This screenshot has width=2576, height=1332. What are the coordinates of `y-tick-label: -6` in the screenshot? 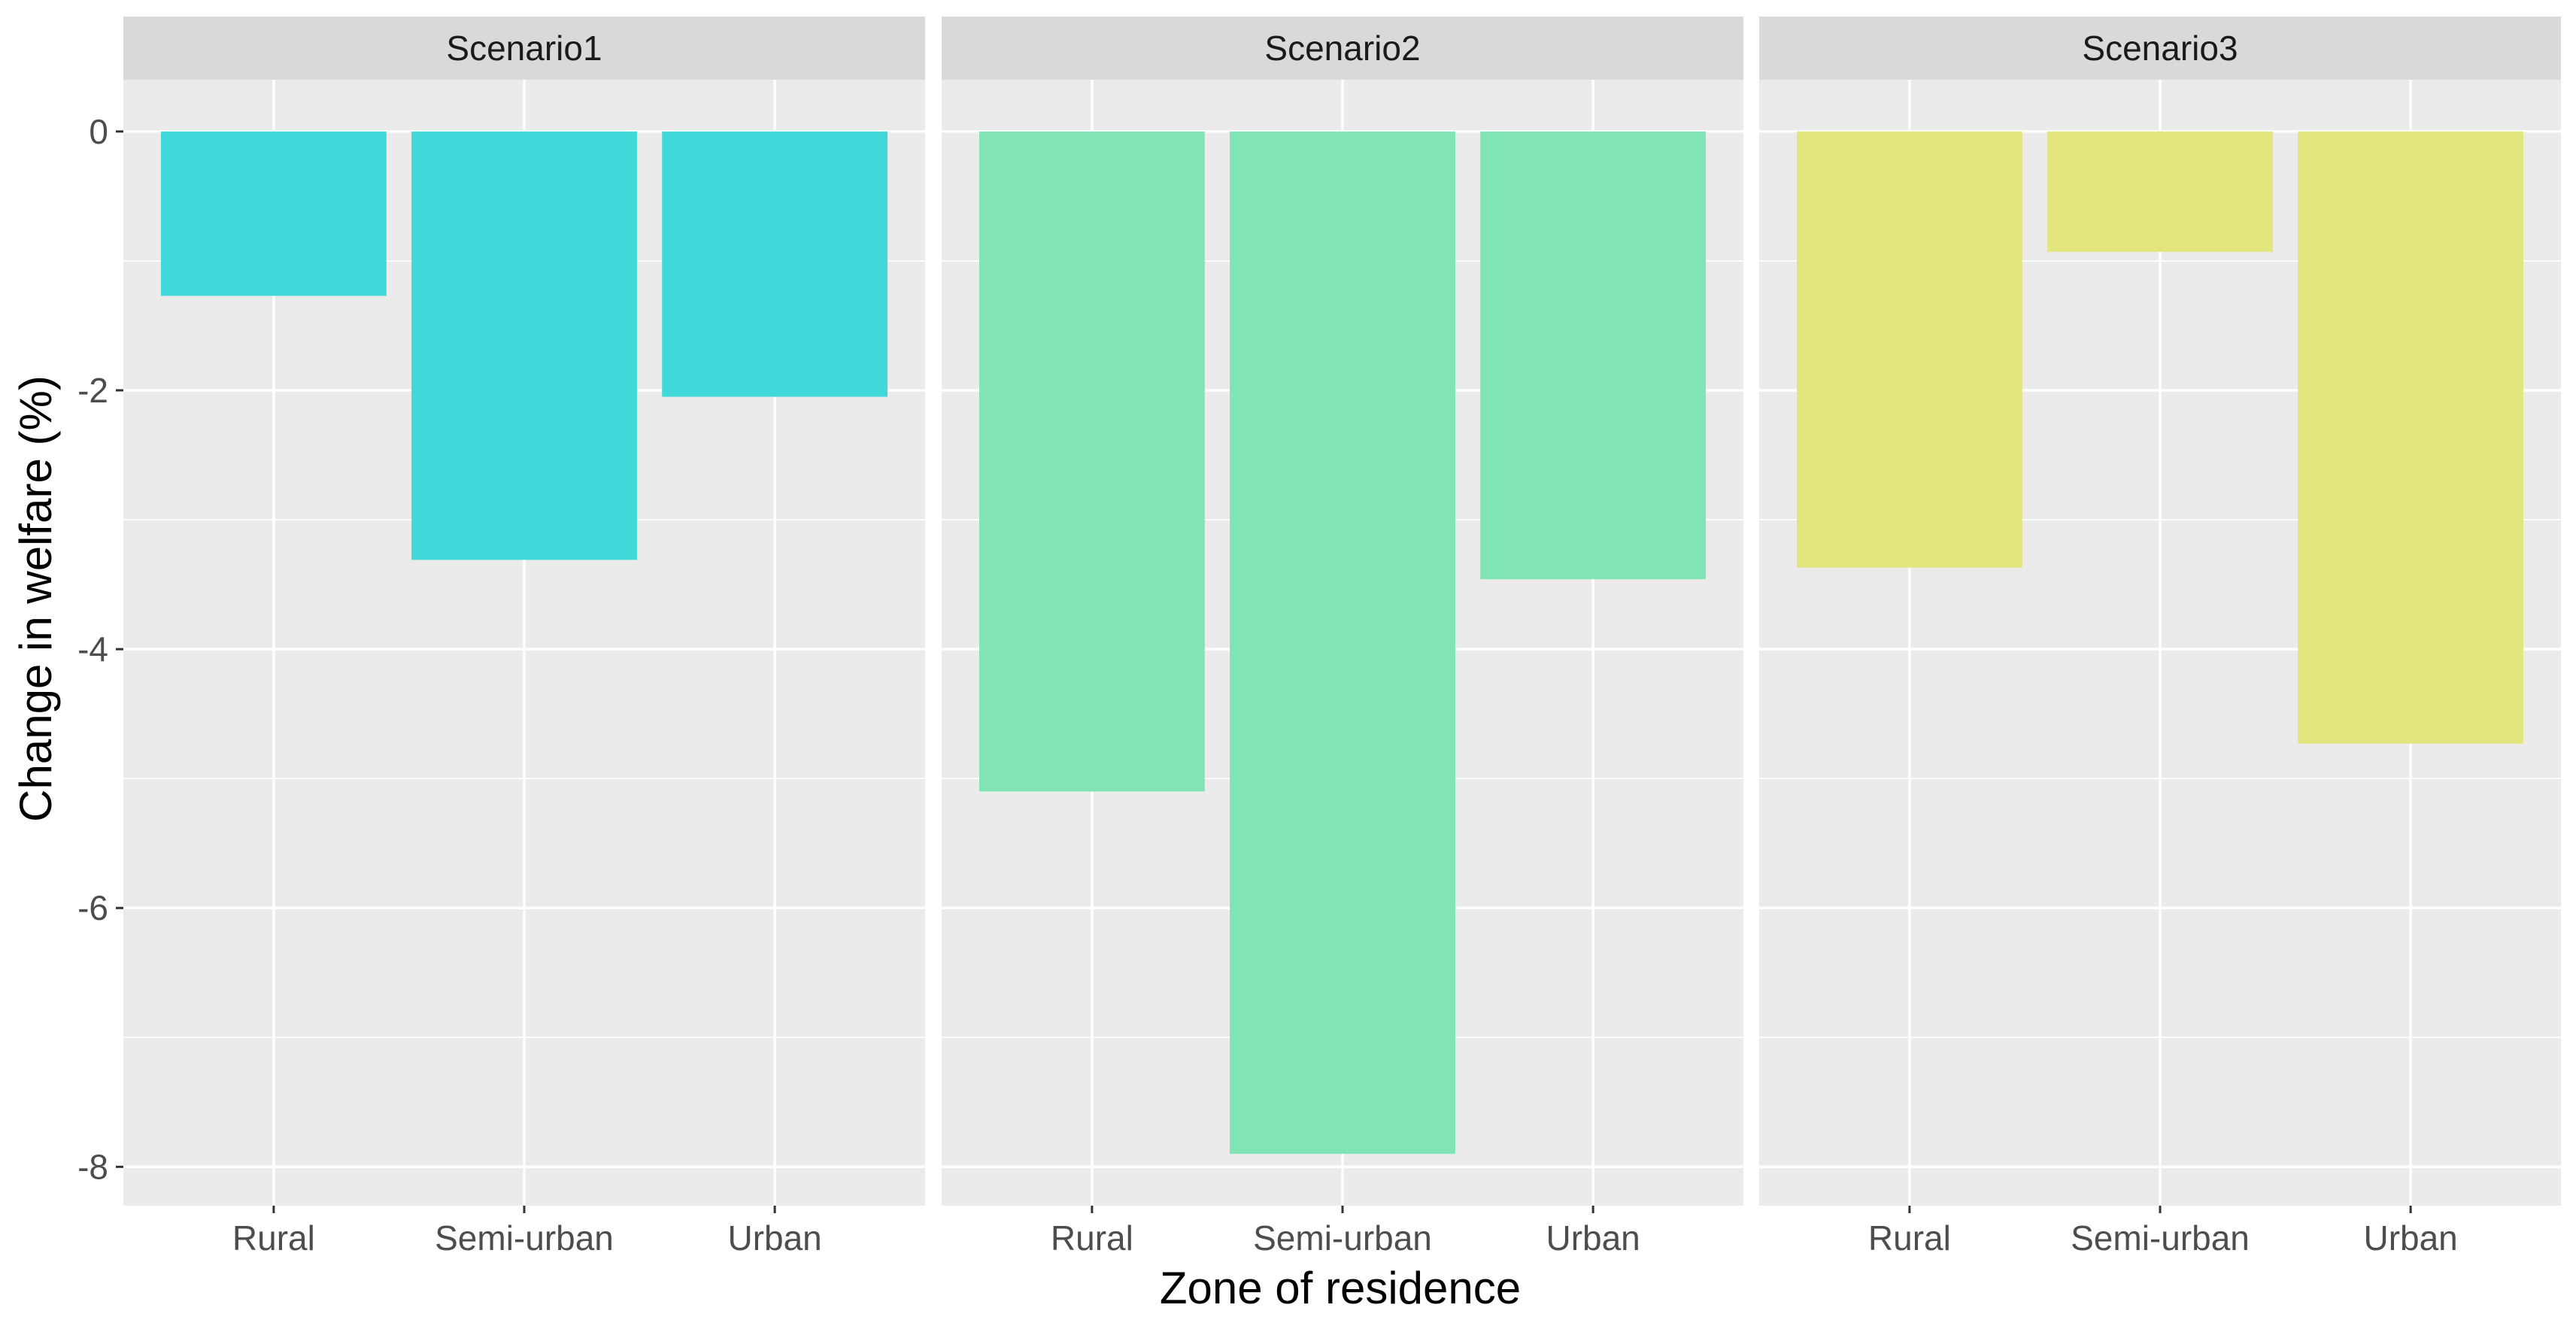 It's located at (92, 907).